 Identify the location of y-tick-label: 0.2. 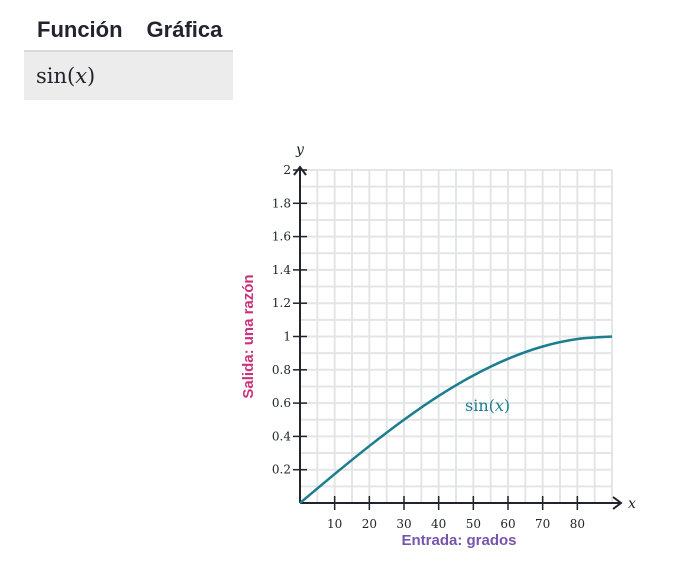
(281, 470).